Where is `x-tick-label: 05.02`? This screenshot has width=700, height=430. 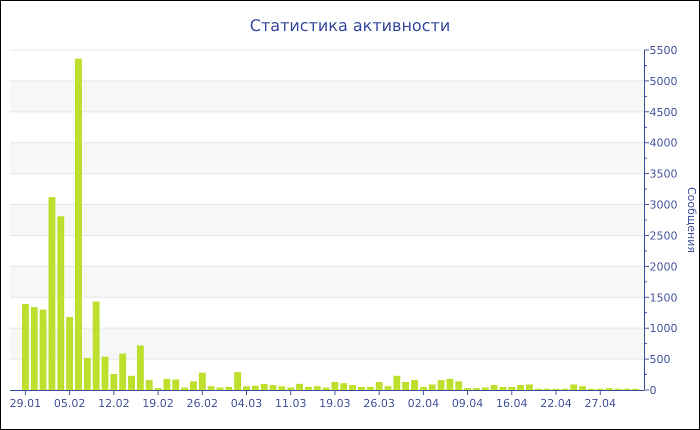
x-tick-label: 05.02 is located at coordinates (70, 403).